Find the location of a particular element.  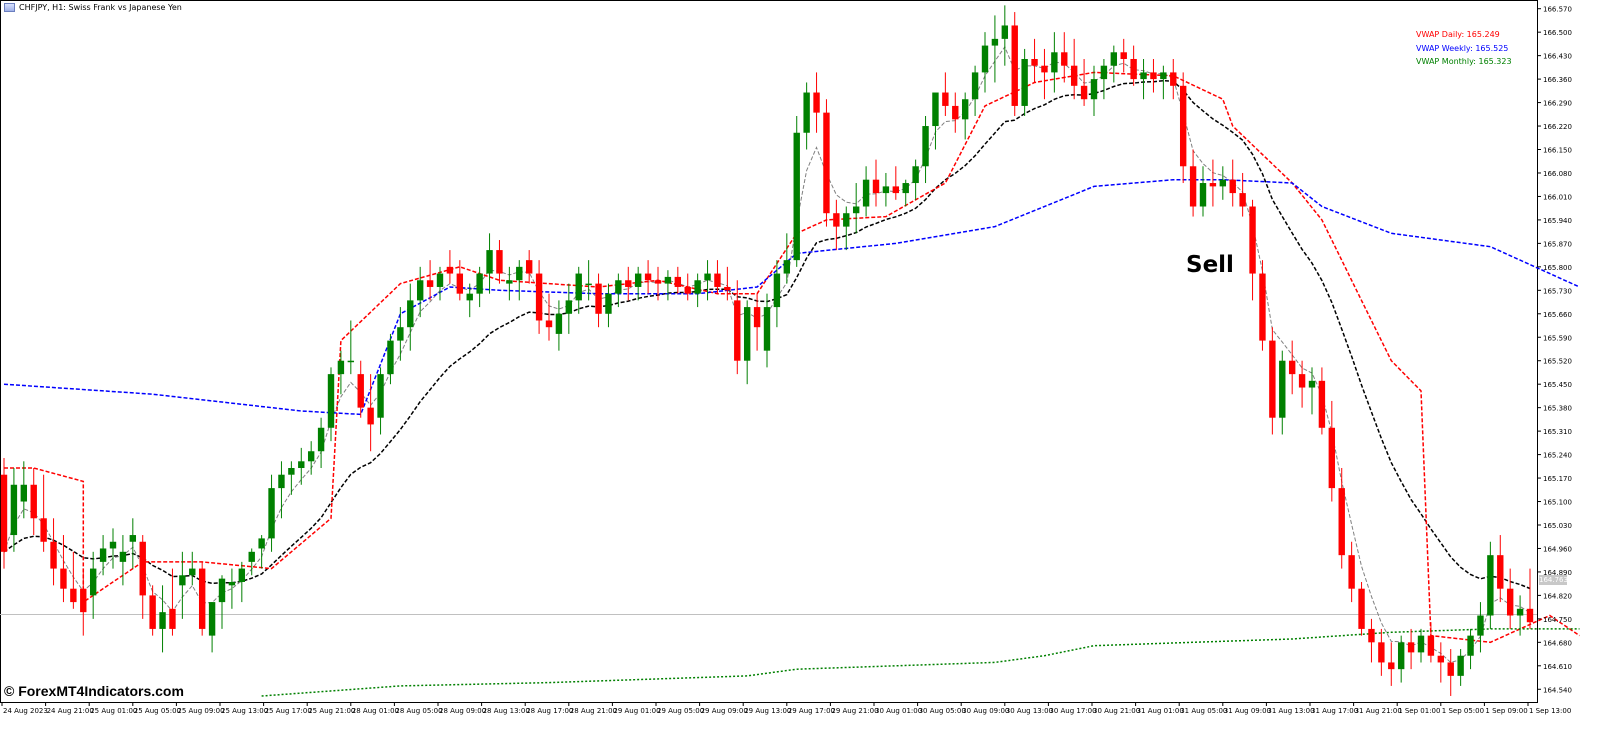

x-tick-label: 31 Aug 13:00 is located at coordinates (1290, 711).